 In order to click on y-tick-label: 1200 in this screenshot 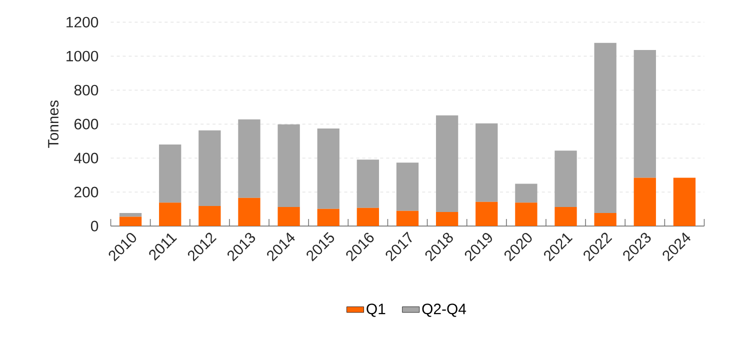, I will do `click(82, 22)`.